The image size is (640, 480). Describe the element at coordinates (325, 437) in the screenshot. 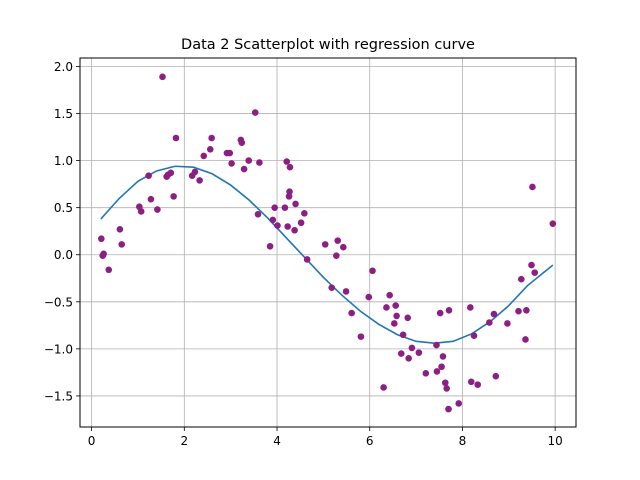

I see `x-axis-ticks: 0 2 4 6 8 10` at that location.